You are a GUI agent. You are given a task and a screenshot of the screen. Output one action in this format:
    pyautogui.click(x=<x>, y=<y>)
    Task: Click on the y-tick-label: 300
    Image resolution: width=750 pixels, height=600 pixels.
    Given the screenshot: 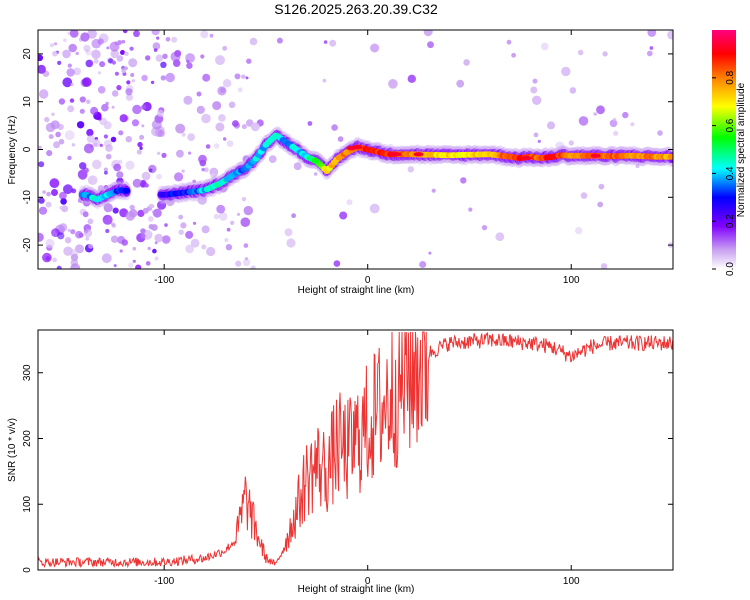 What is the action you would take?
    pyautogui.click(x=27, y=372)
    